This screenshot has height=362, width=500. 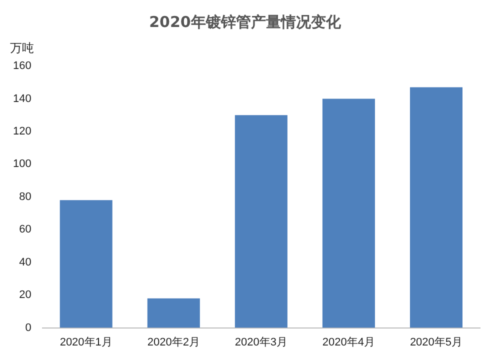 What do you see at coordinates (261, 342) in the screenshot?
I see `x-tick-label: 2020年3月` at bounding box center [261, 342].